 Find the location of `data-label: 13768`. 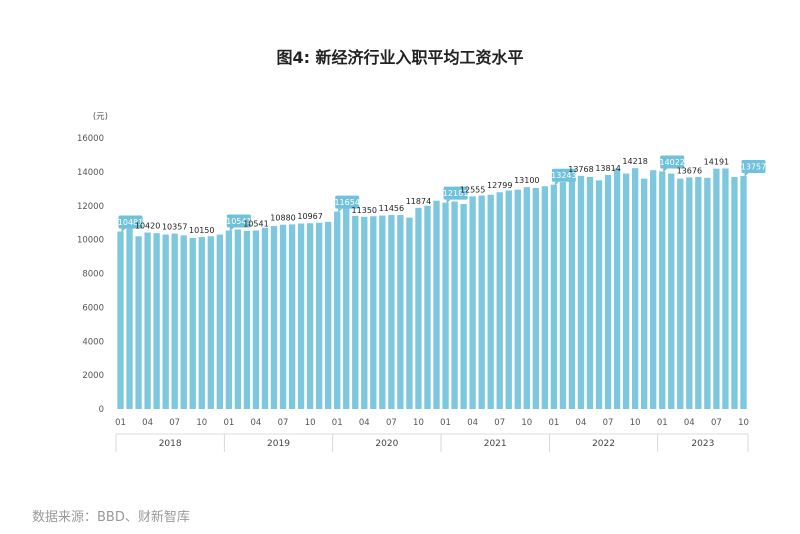

data-label: 13768 is located at coordinates (580, 169).